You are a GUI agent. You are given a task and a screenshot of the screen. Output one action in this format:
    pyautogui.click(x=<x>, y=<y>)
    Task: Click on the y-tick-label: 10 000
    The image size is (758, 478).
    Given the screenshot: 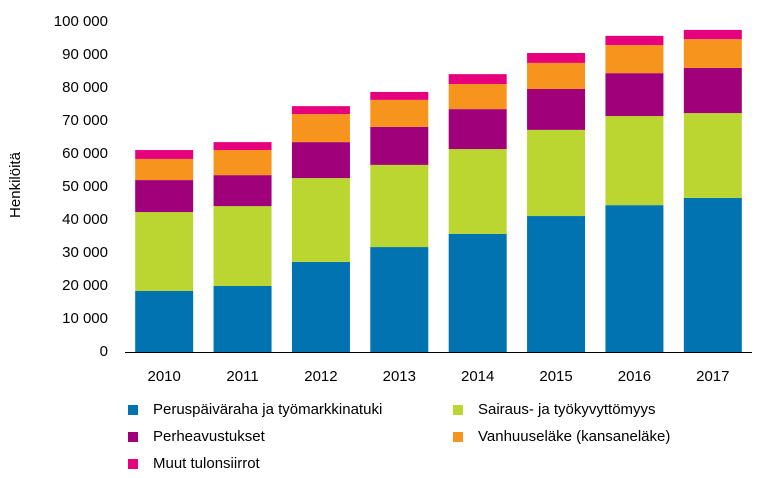 What is the action you would take?
    pyautogui.click(x=85, y=318)
    